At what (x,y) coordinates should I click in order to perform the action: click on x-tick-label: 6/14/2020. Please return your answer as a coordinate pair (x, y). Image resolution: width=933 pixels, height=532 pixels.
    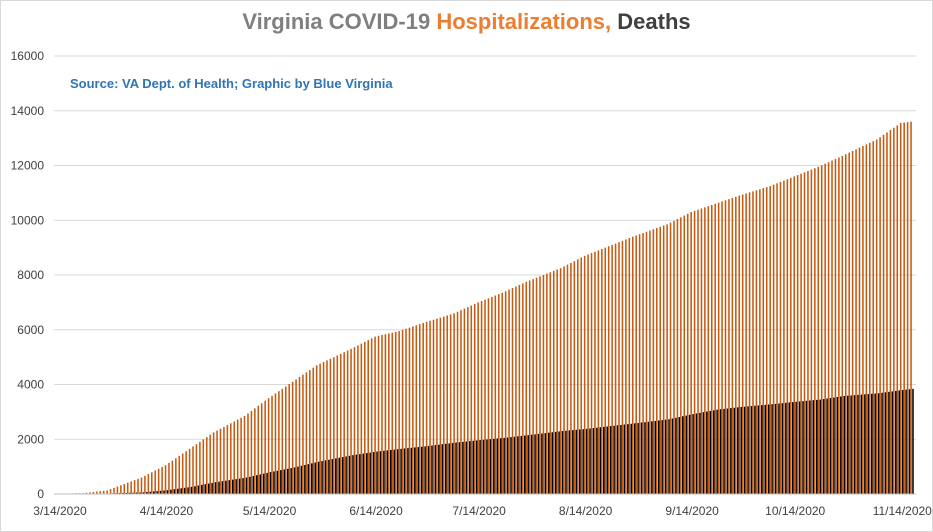
    Looking at the image, I should click on (376, 511).